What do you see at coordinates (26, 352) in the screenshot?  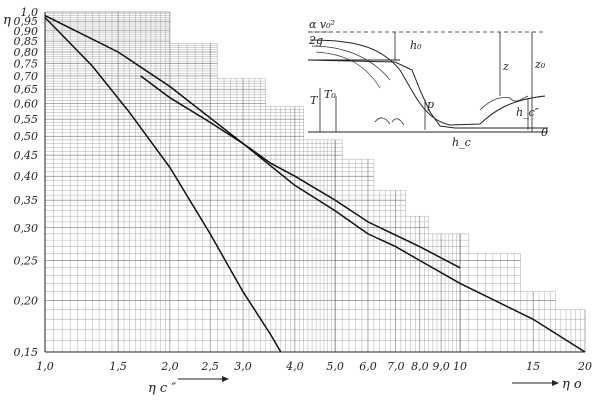 I see `y-tick-label: 0,15` at bounding box center [26, 352].